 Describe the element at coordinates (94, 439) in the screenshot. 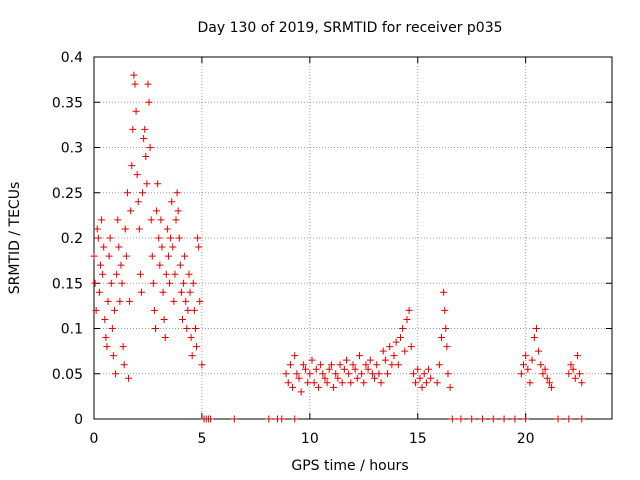

I see `x-tick-label: 0` at that location.